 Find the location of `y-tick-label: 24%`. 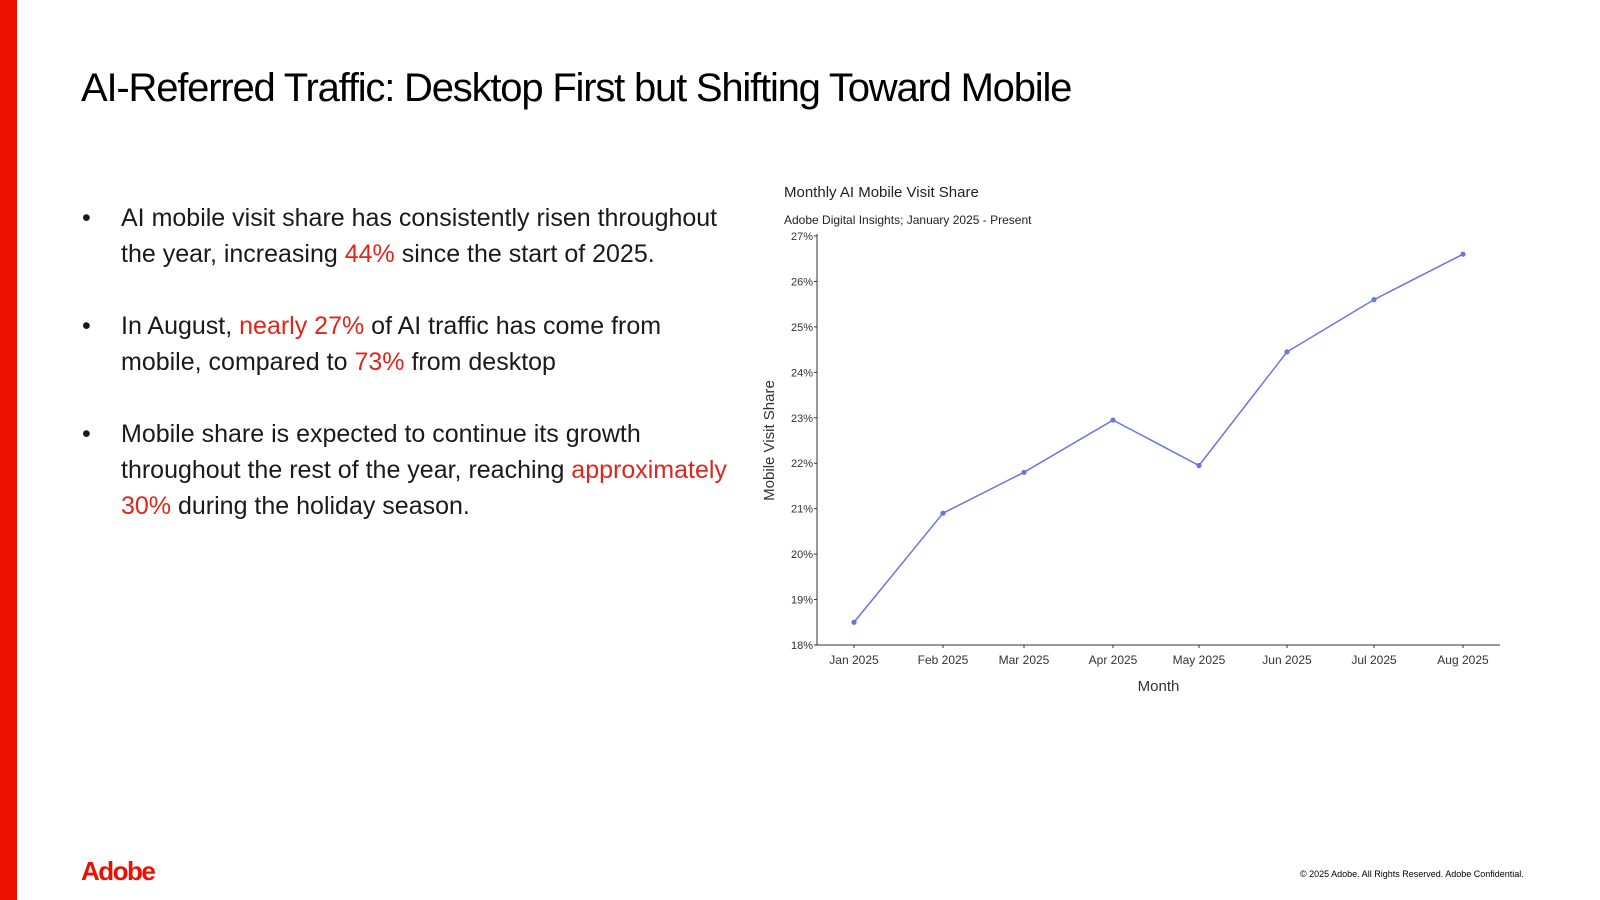

y-tick-label: 24% is located at coordinates (802, 373).